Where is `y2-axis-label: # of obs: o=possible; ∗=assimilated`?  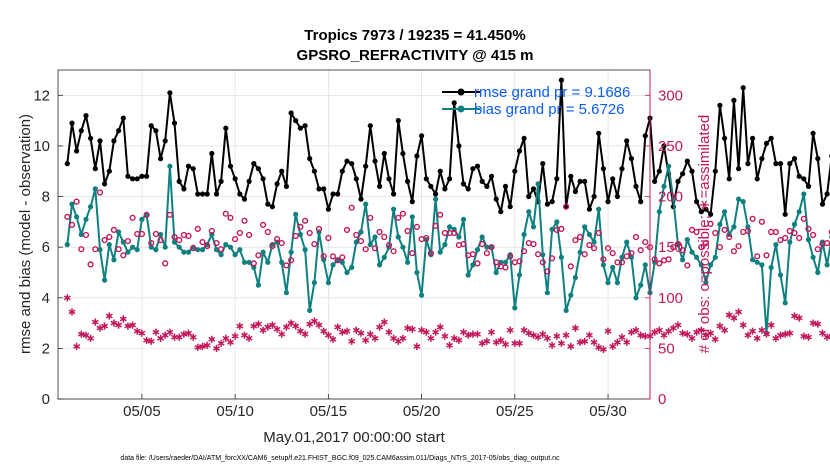
y2-axis-label: # of obs: o=possible; ∗=assimilated is located at coordinates (704, 234).